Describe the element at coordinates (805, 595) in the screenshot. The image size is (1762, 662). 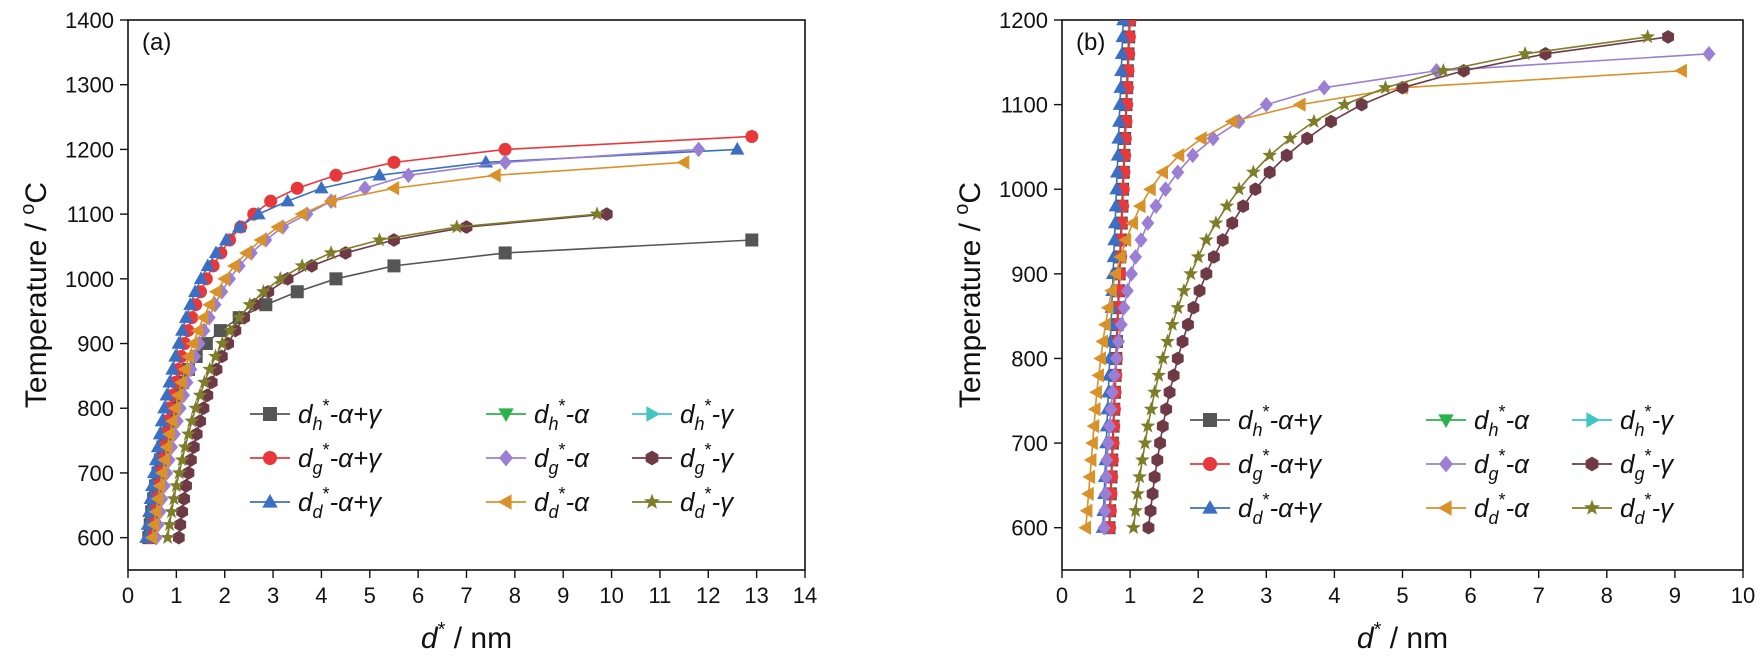
I see `x-tick-label: 14` at that location.